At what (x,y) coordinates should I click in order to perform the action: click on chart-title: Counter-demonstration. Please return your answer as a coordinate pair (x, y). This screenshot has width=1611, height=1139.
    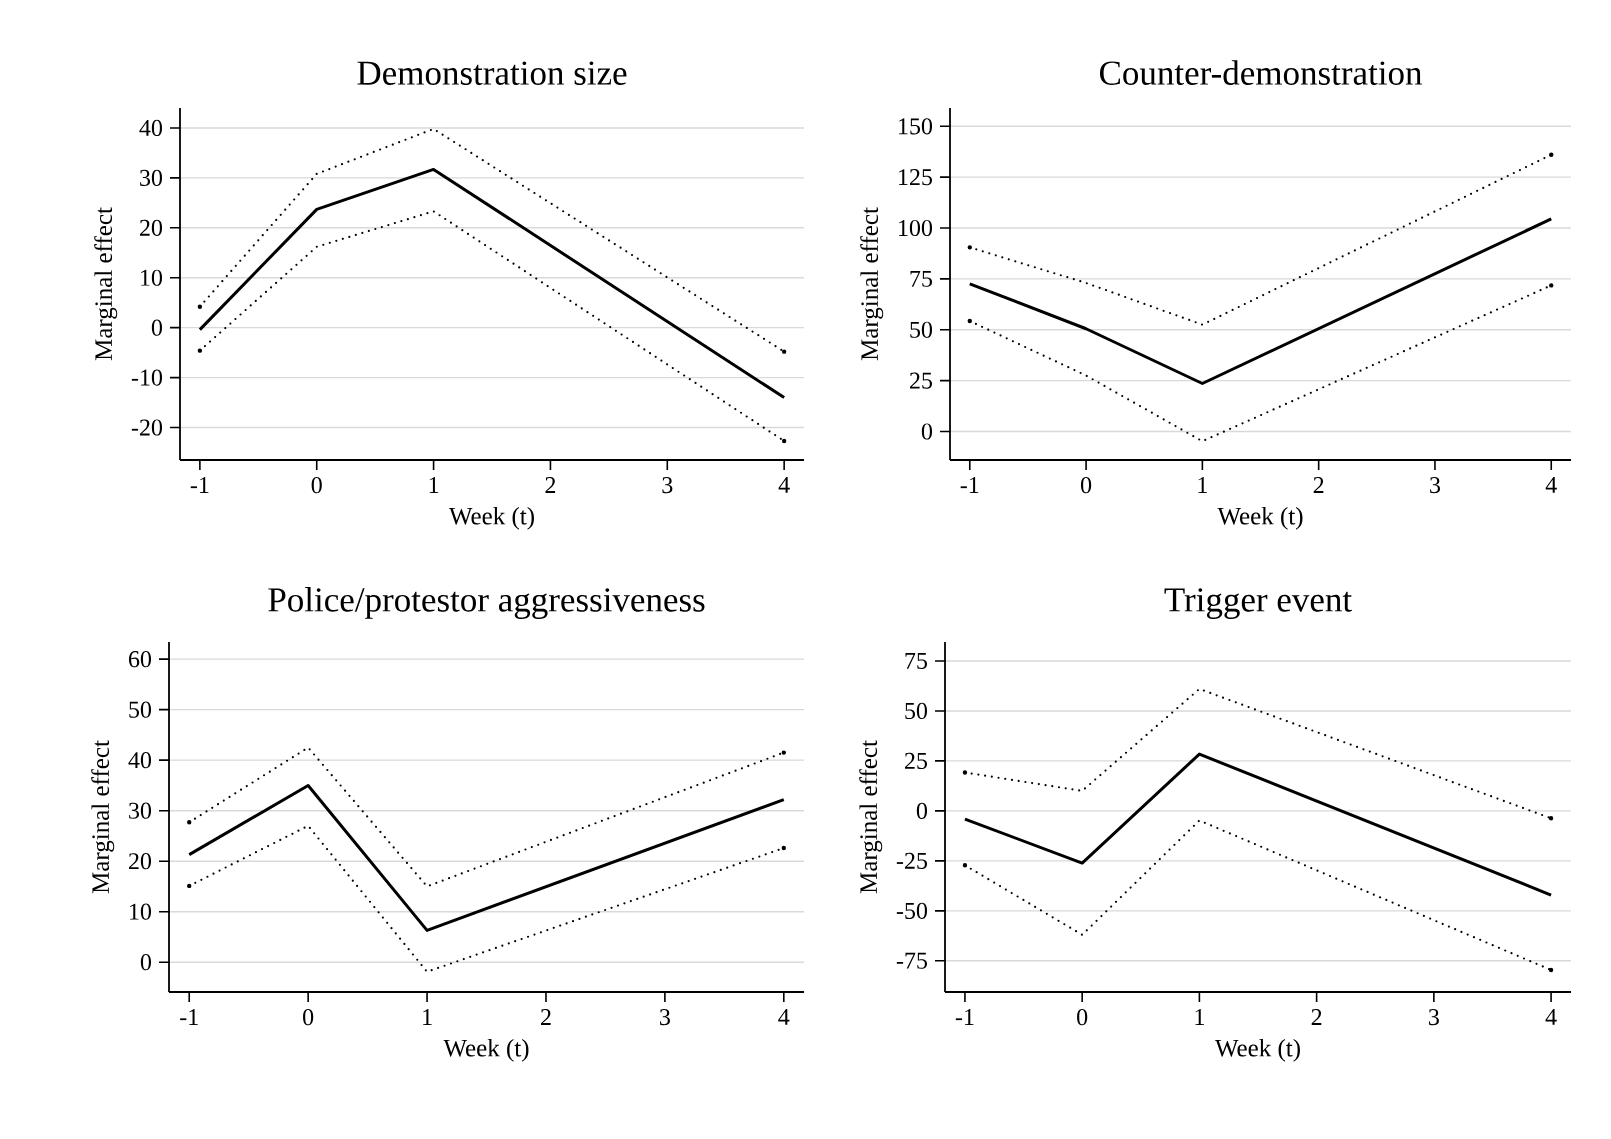
    Looking at the image, I should click on (1260, 72).